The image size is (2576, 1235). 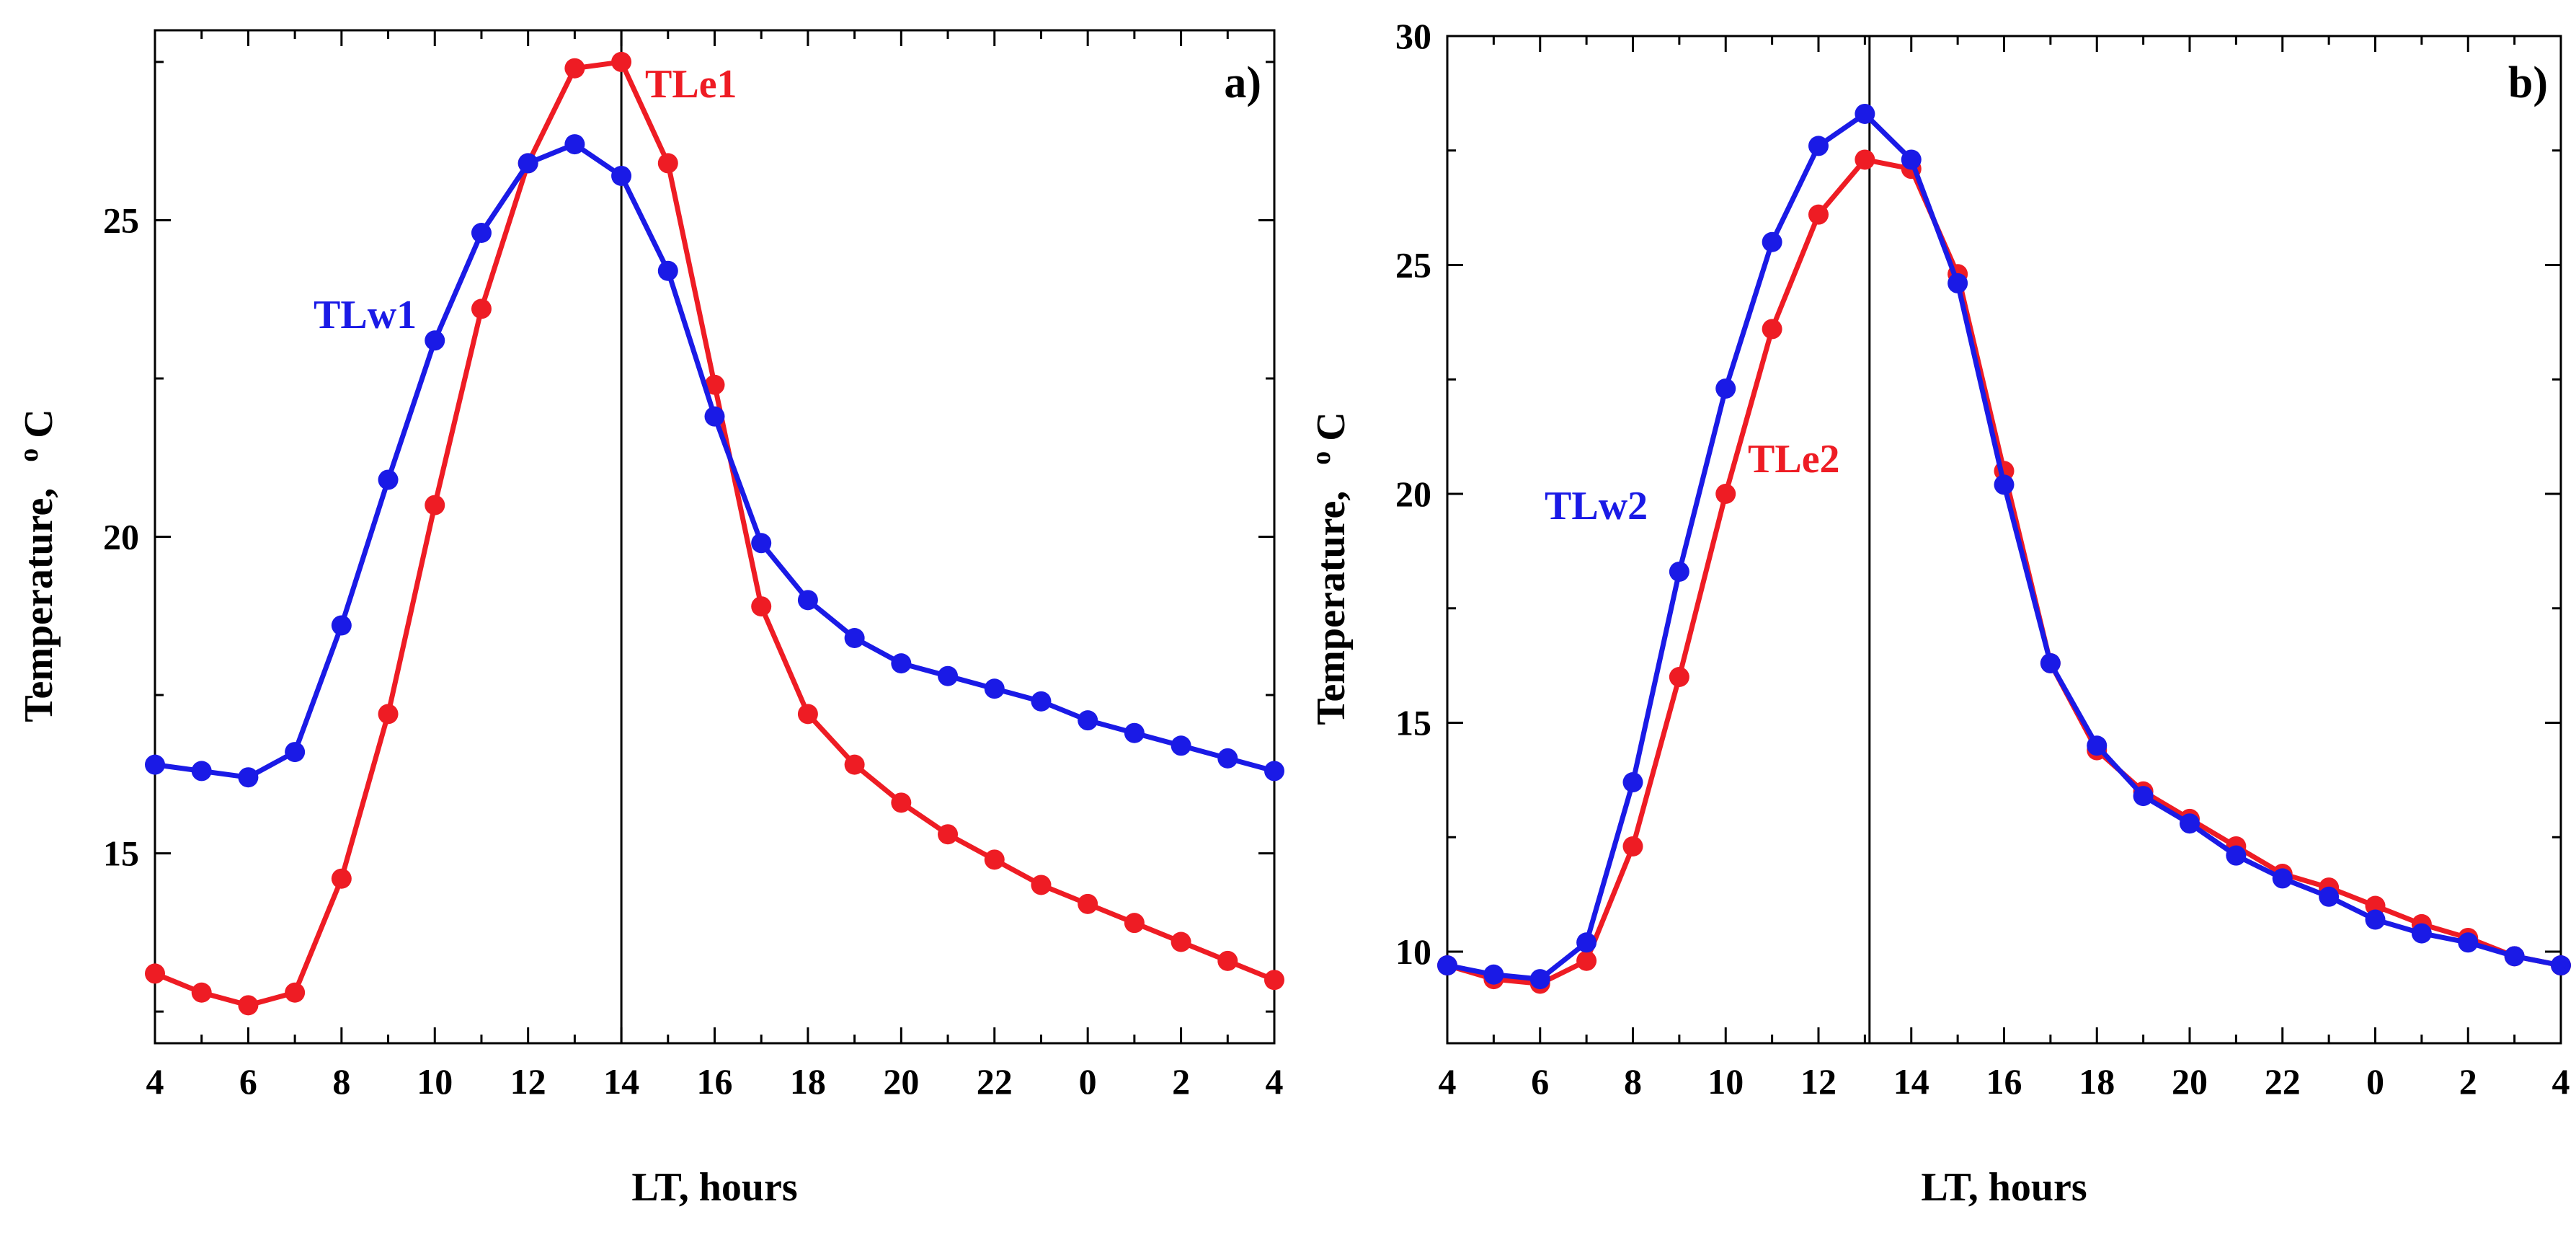 What do you see at coordinates (1633, 1081) in the screenshot?
I see `x-tick-label: 8` at bounding box center [1633, 1081].